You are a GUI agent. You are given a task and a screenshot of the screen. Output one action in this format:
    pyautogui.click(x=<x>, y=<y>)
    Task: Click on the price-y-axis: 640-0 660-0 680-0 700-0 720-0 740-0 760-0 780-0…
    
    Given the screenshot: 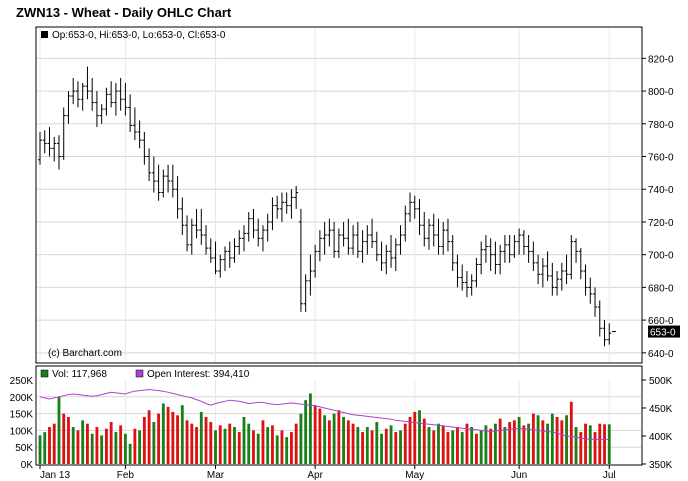 What is the action you would take?
    pyautogui.click(x=658, y=207)
    